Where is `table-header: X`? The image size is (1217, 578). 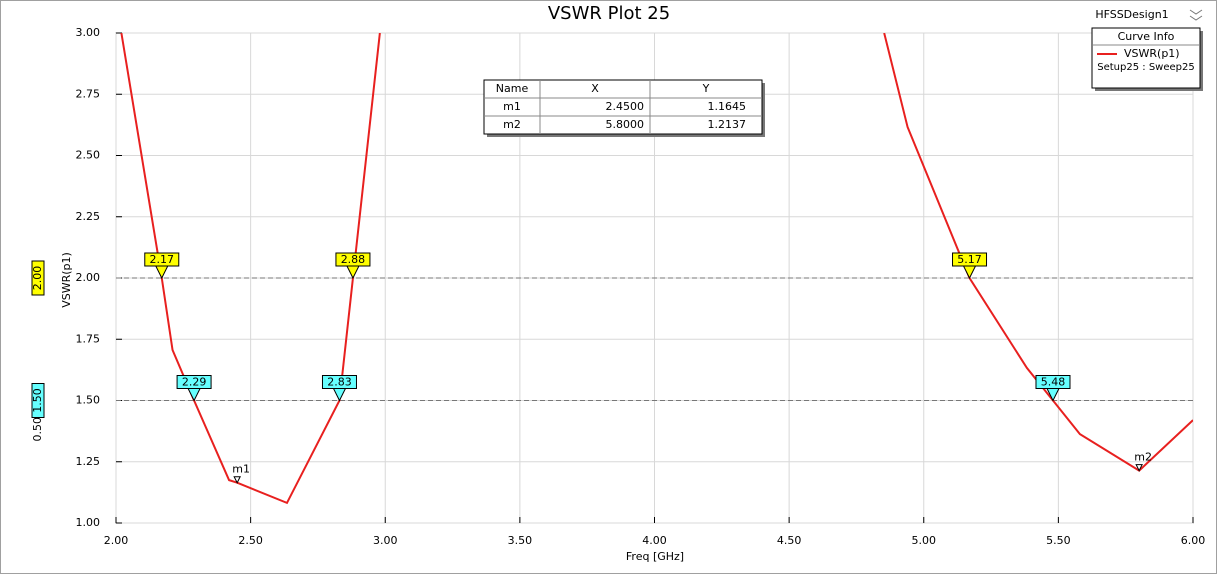
table-header: X is located at coordinates (595, 88).